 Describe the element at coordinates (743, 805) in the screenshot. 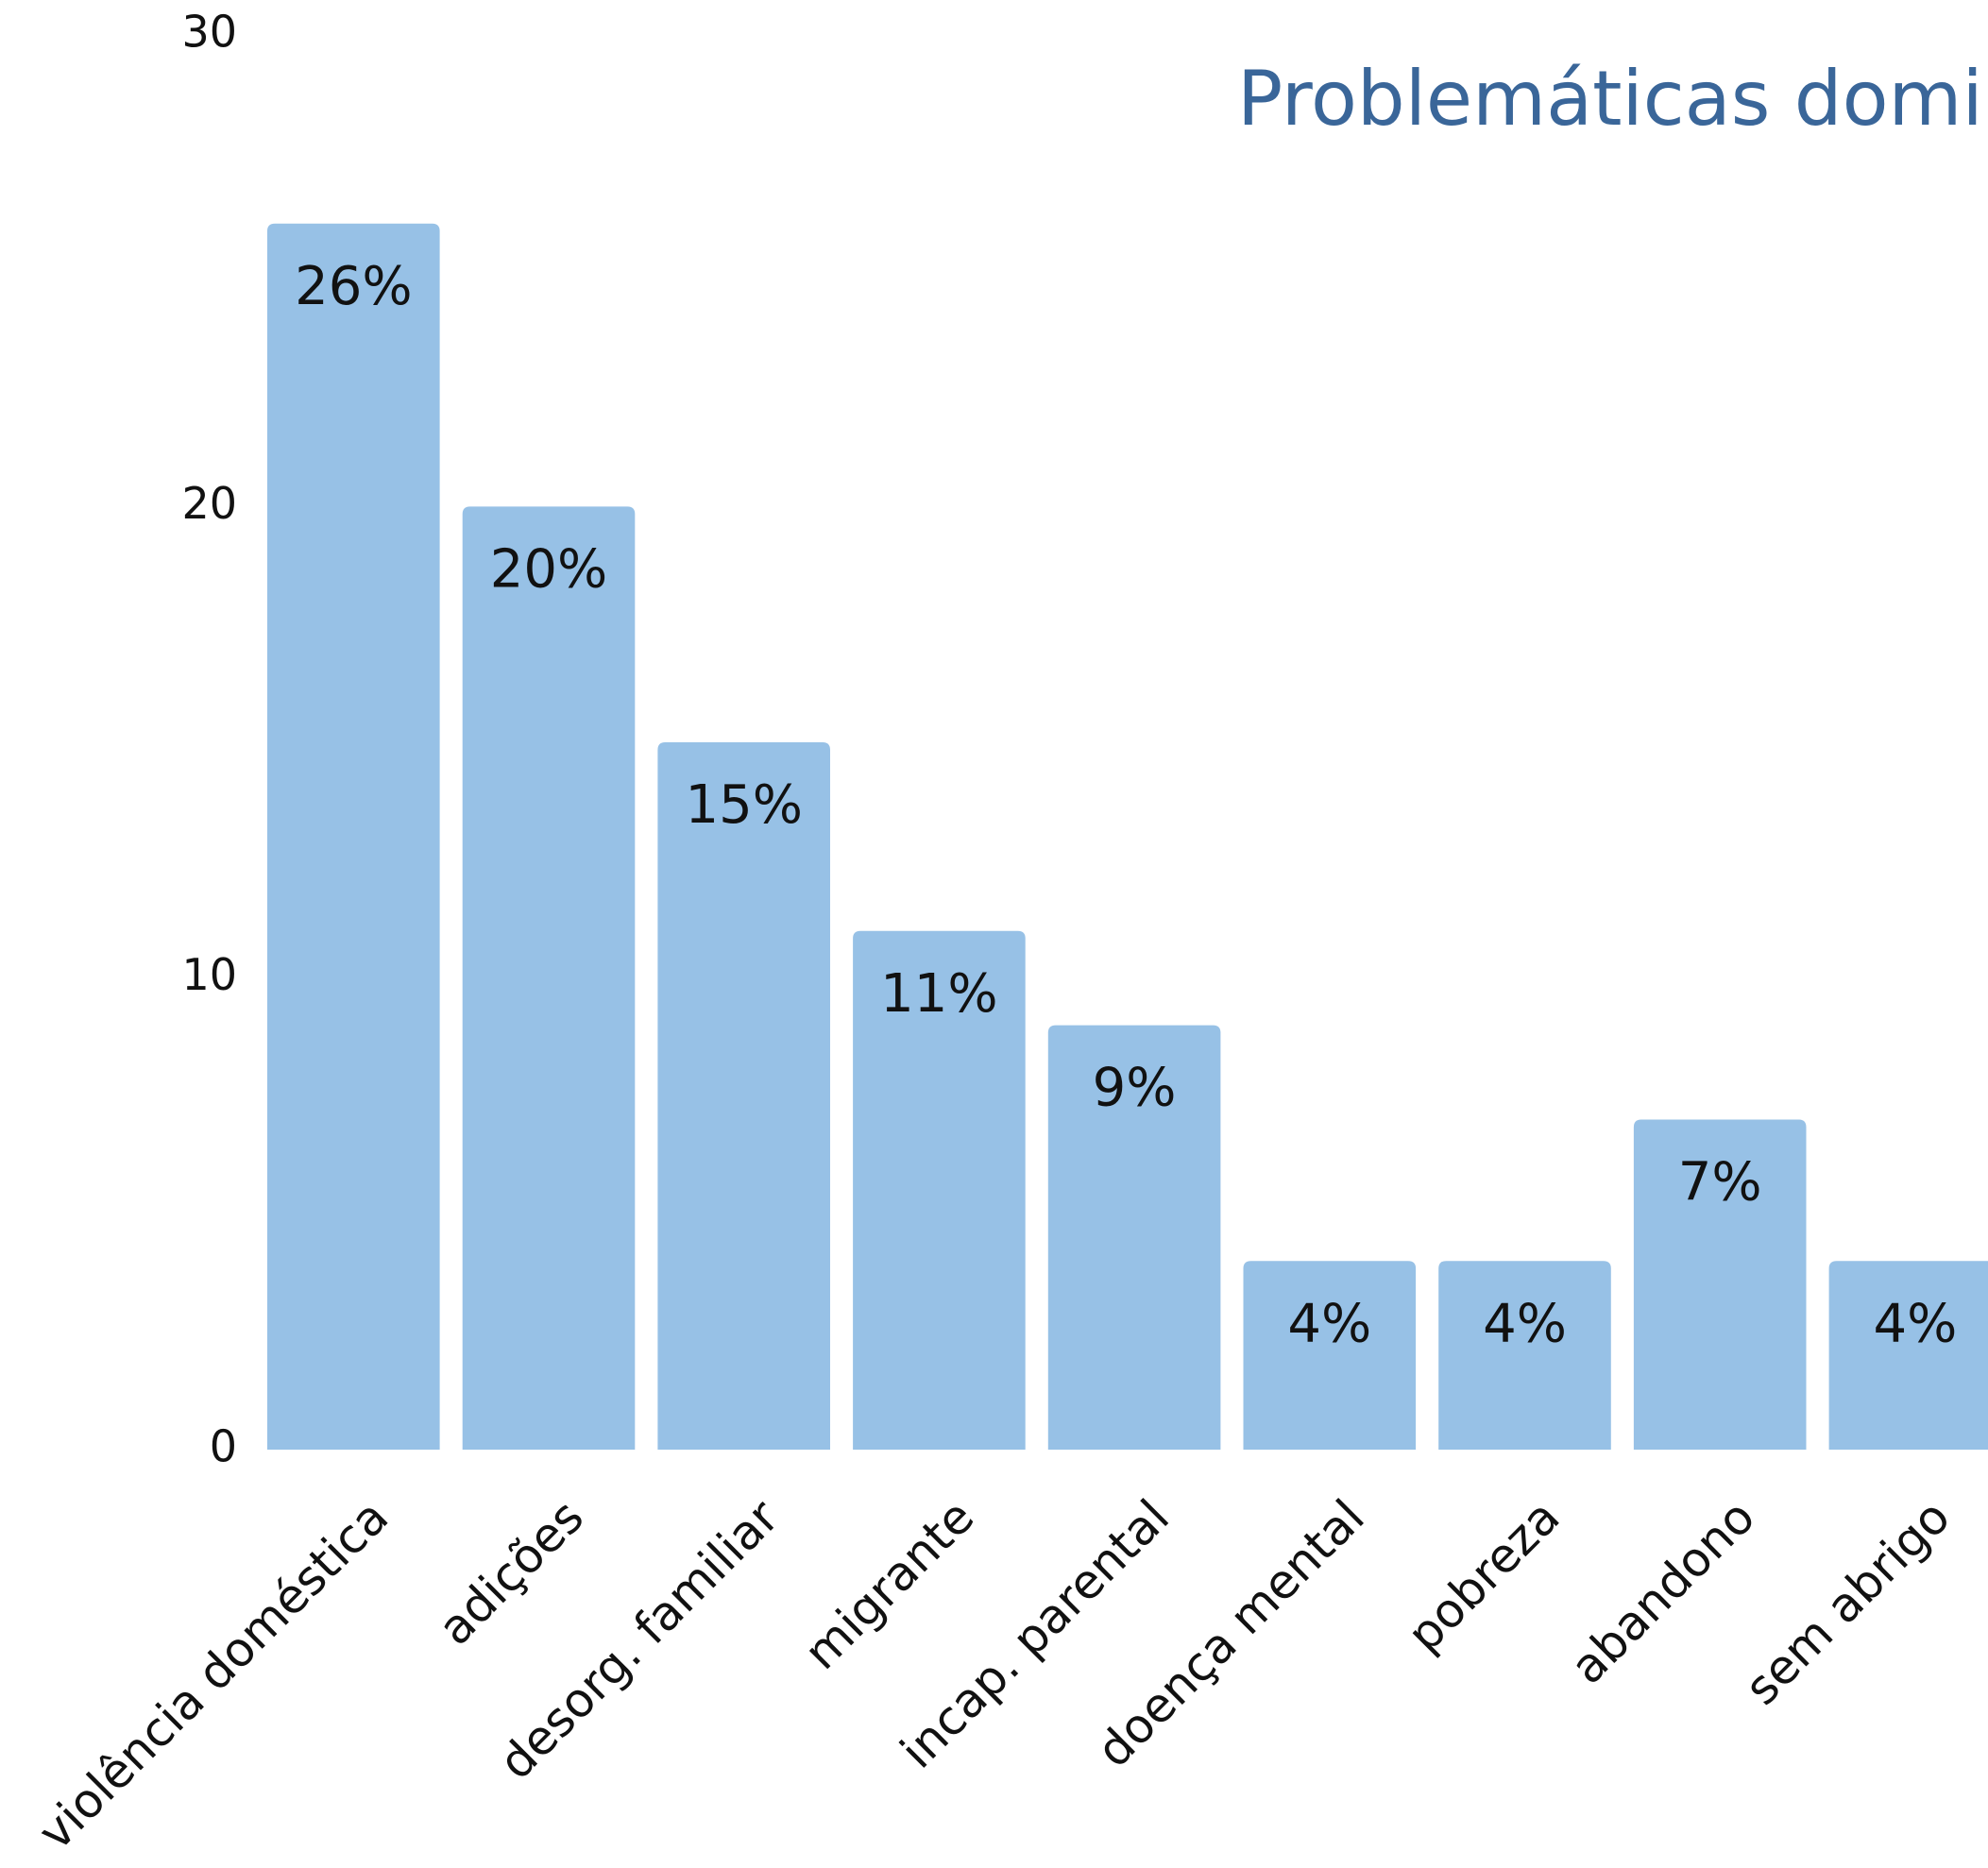

I see `value-label: 15%` at that location.